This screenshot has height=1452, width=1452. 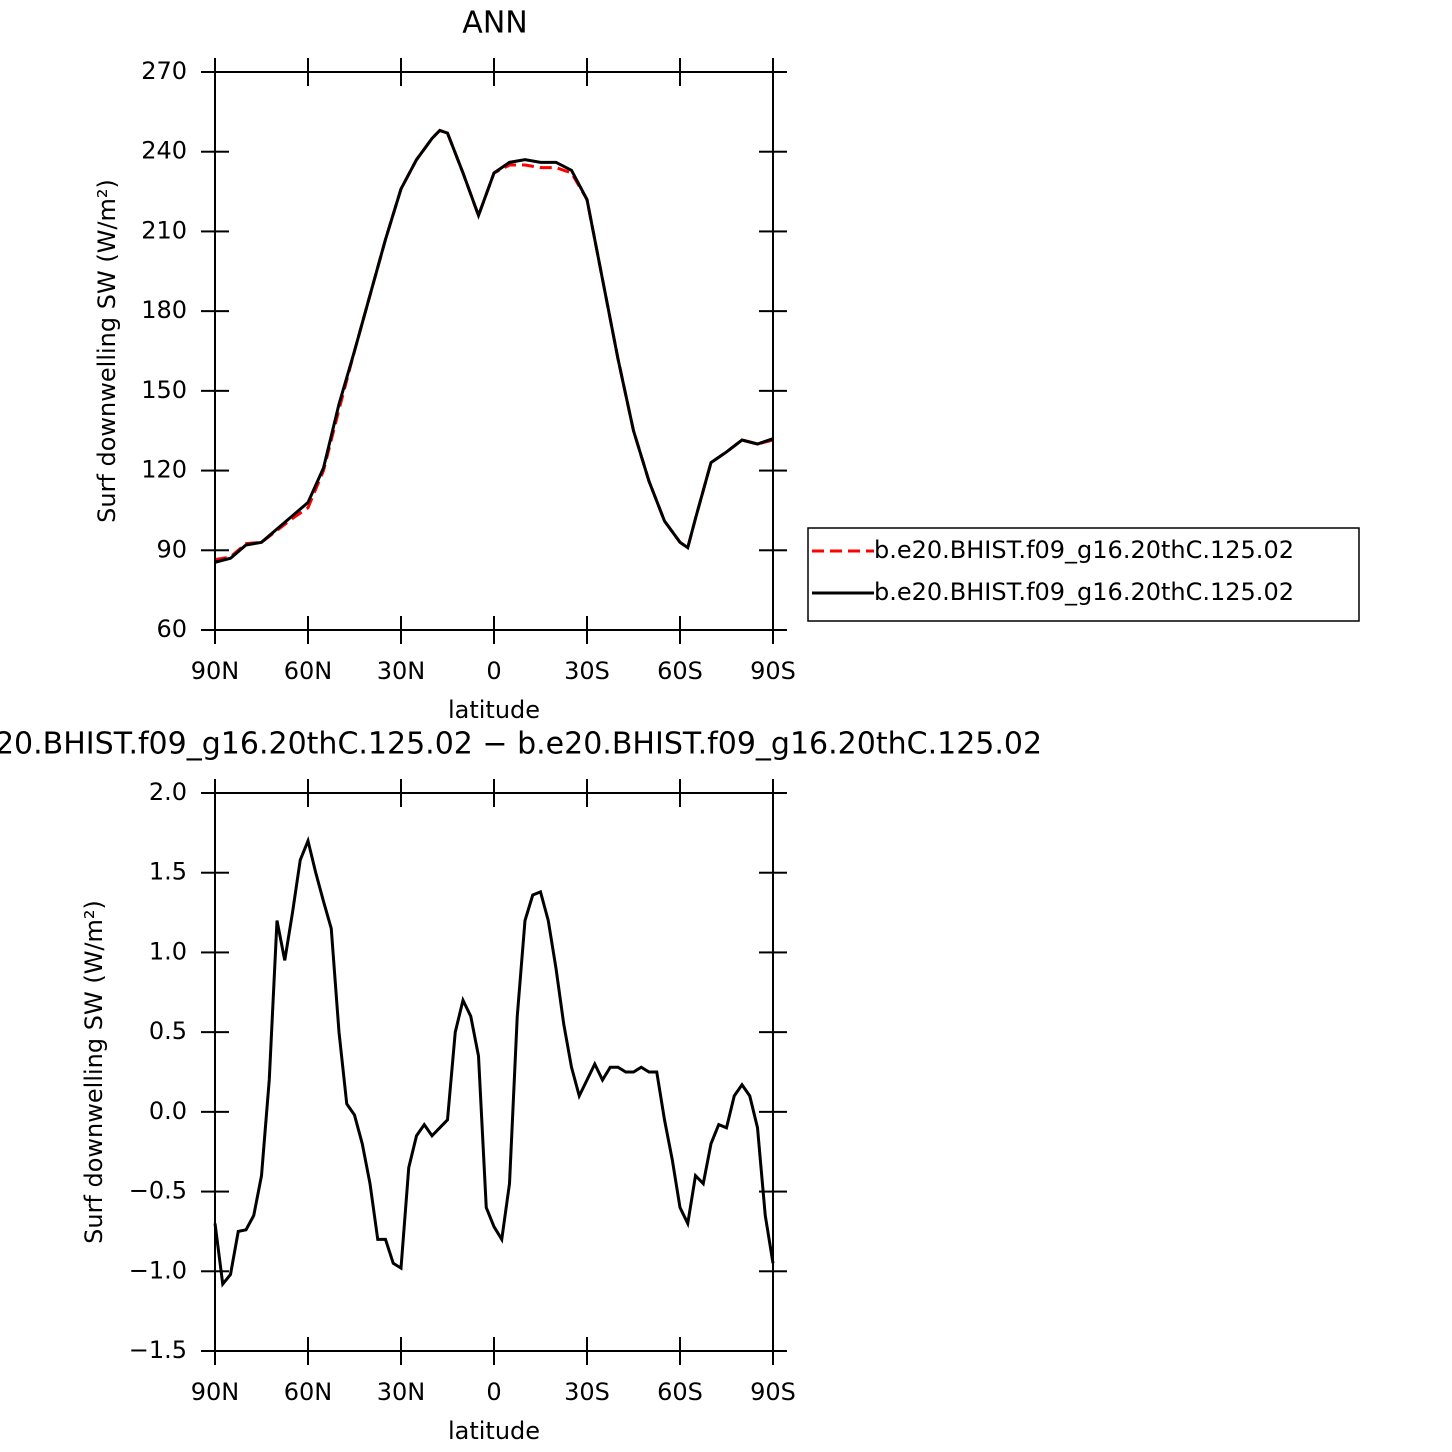 I want to click on y-tick-label: 1.5, so click(x=168, y=872).